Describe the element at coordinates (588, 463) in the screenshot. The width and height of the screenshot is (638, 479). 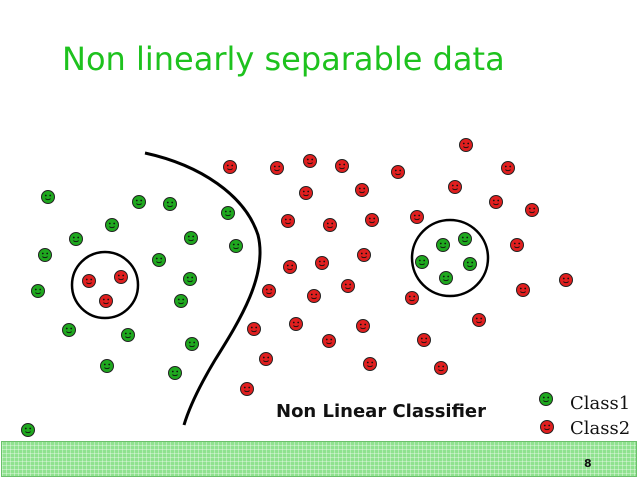
I see `page-number: 8` at that location.